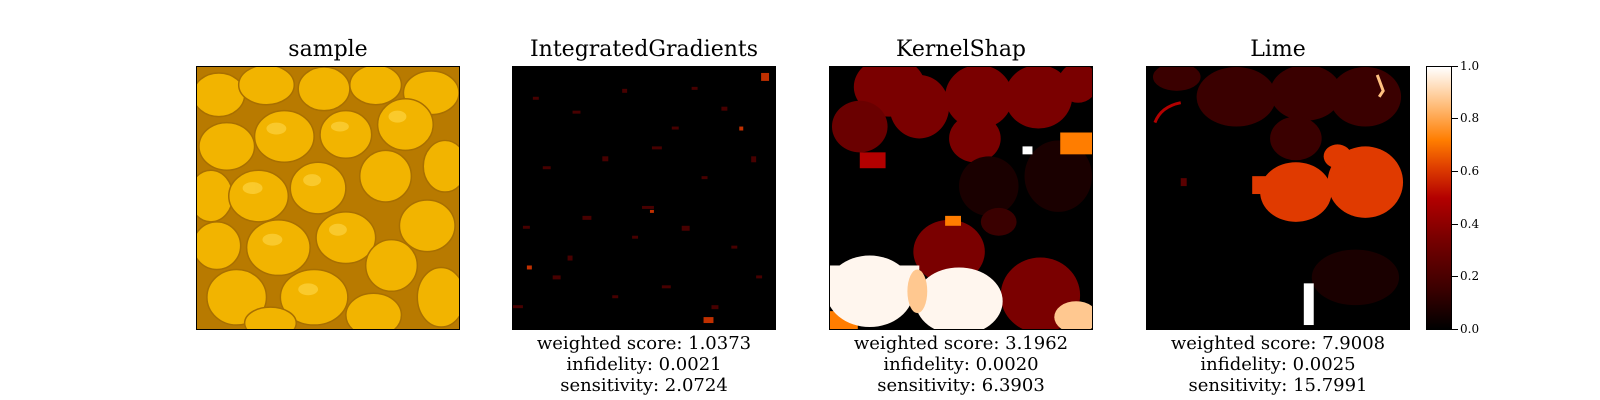  What do you see at coordinates (644, 343) in the screenshot?
I see `weighted-score: weighted score: 1.0373` at bounding box center [644, 343].